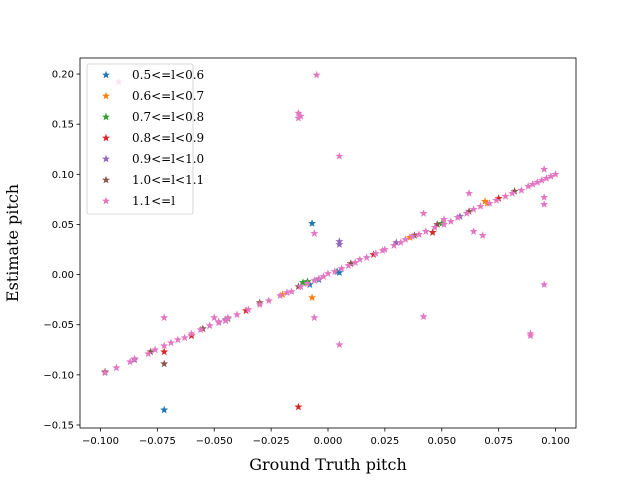 The height and width of the screenshot is (480, 640). Describe the element at coordinates (328, 441) in the screenshot. I see `x-tick-label: 0.000` at that location.